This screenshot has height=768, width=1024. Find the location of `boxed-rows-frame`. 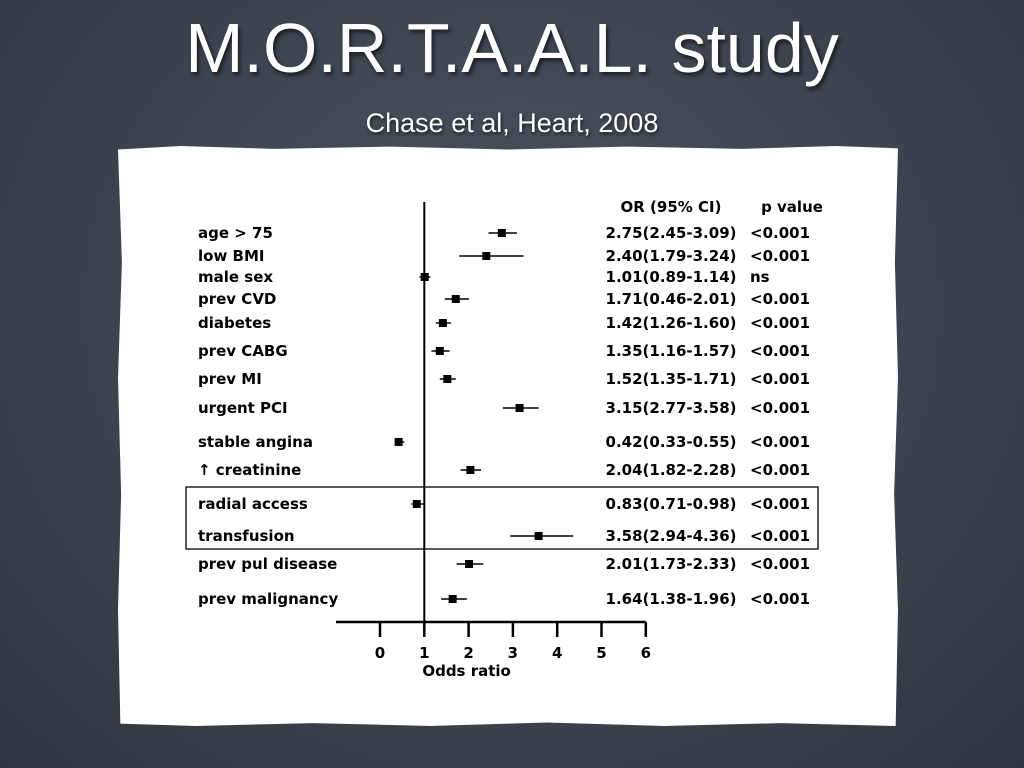

boxed-rows-frame is located at coordinates (502, 518).